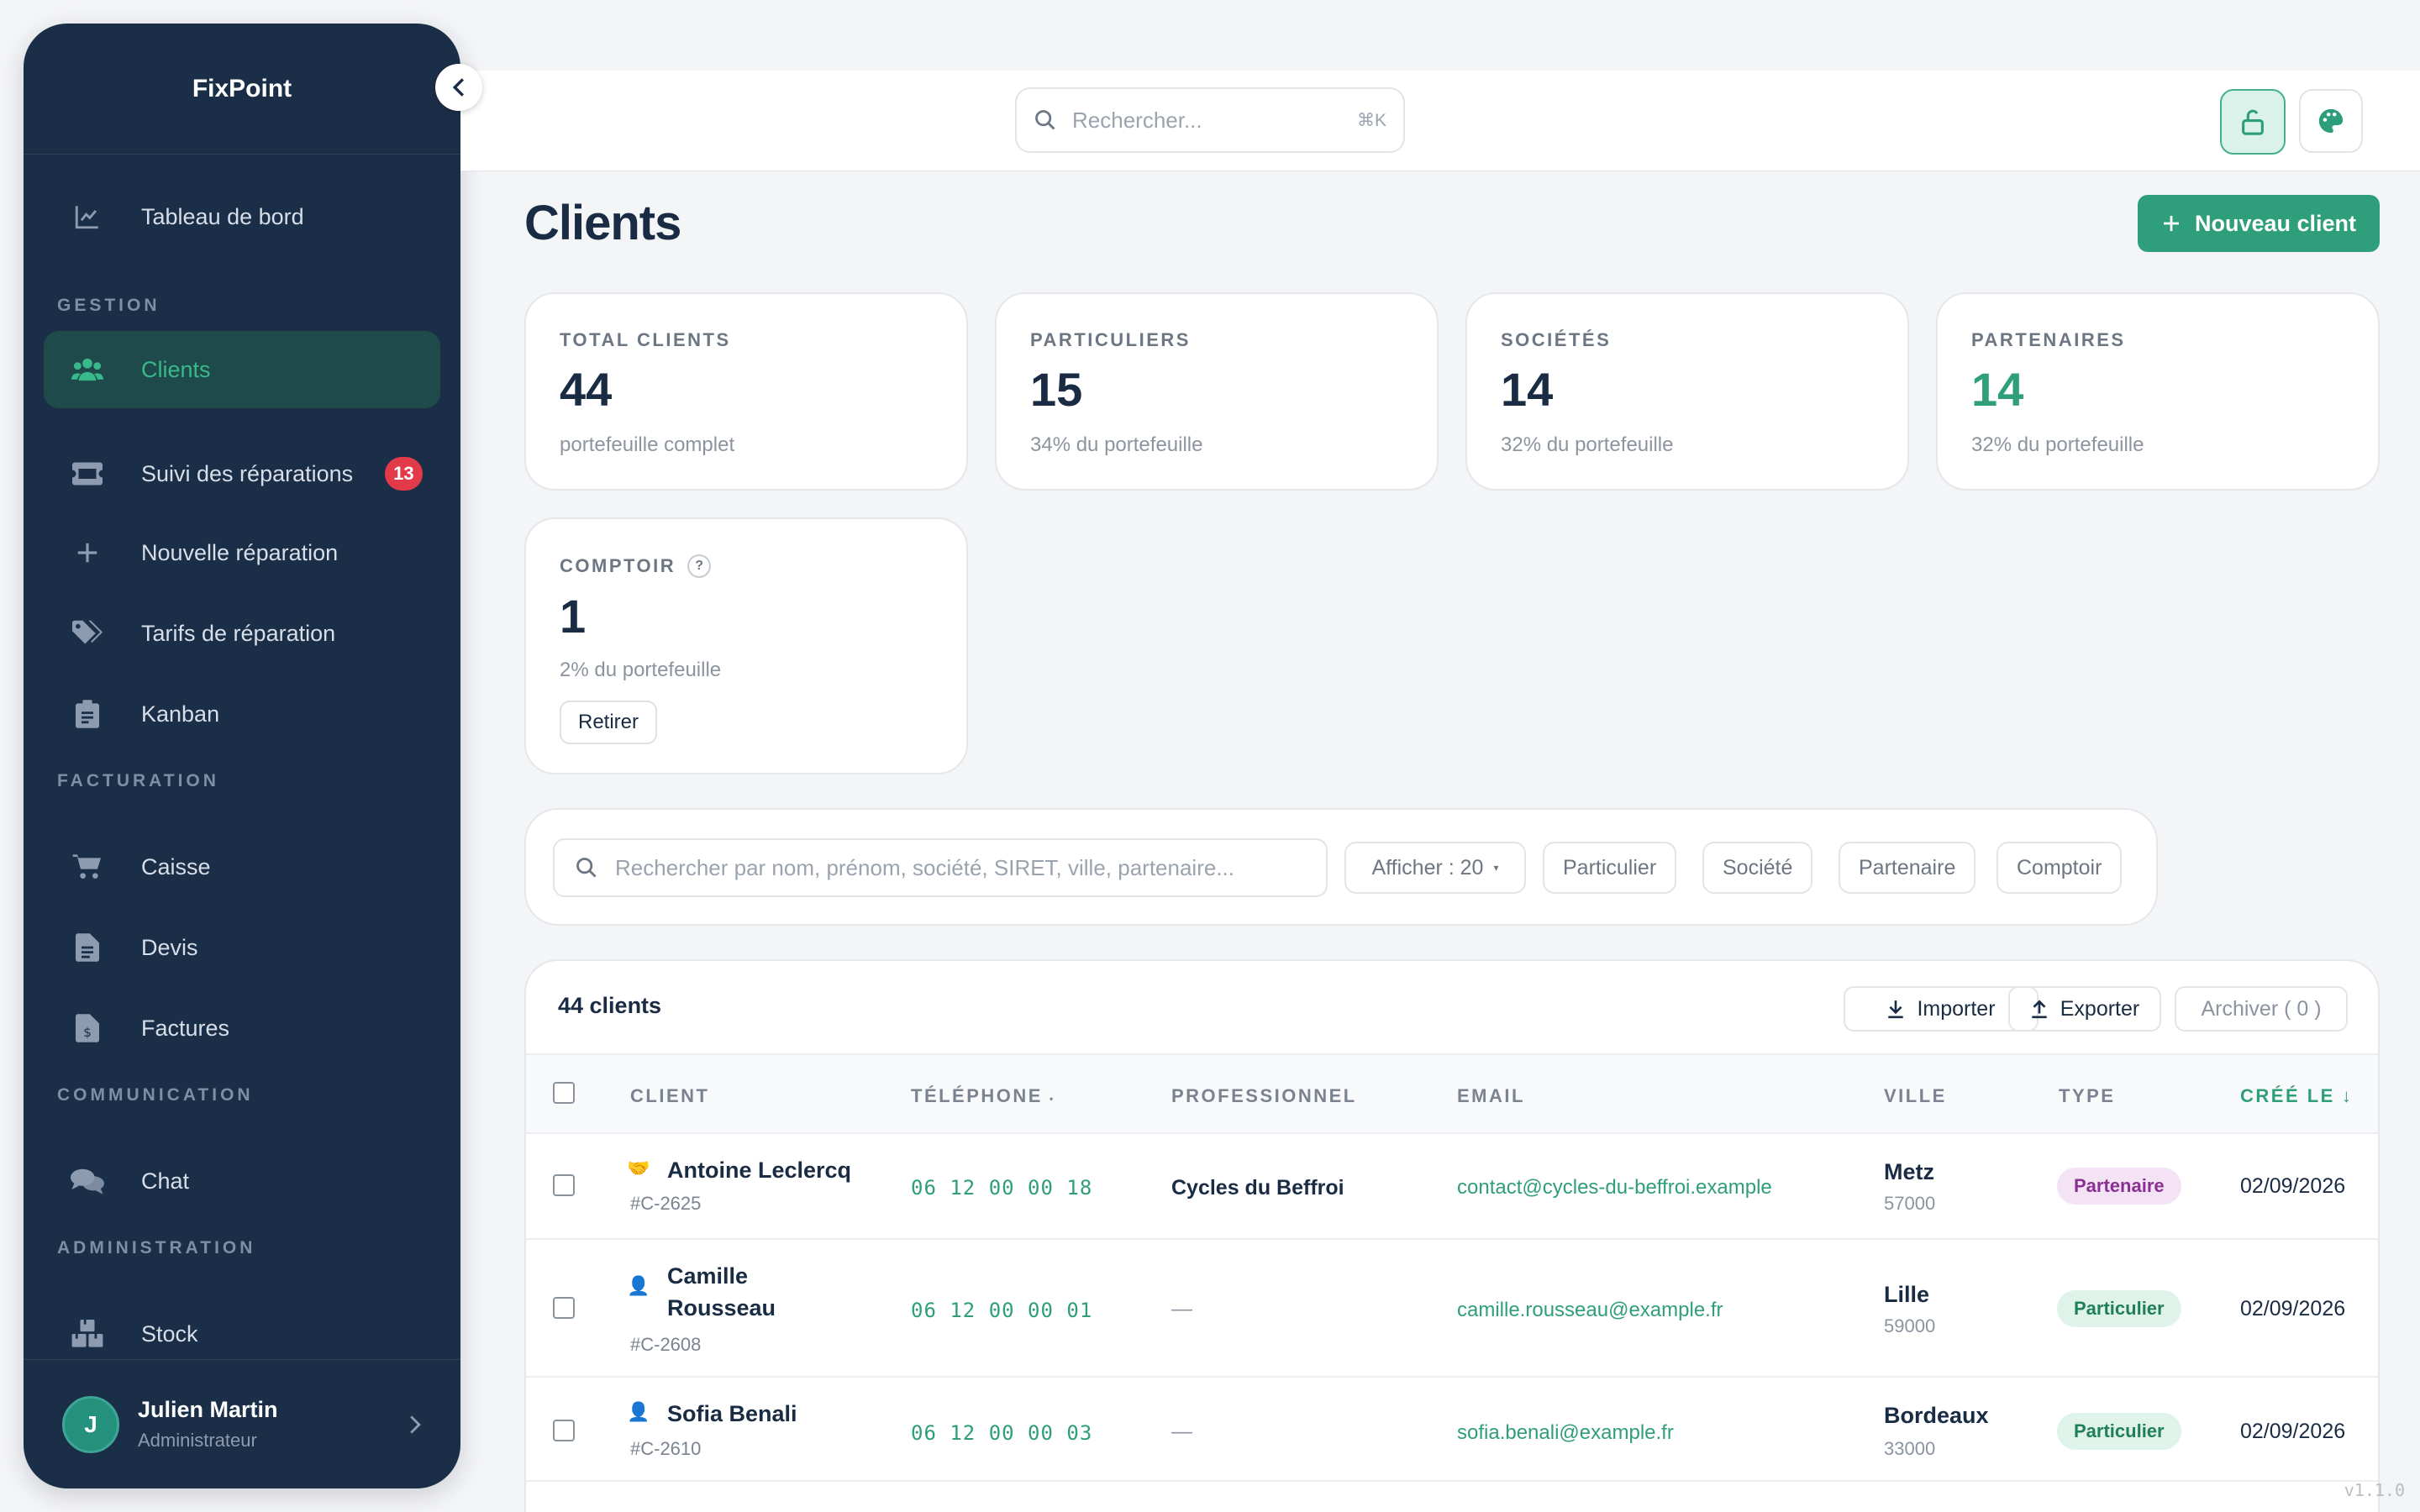 This screenshot has height=1512, width=2420. I want to click on sidebar-item-stock: Stock, so click(242, 1334).